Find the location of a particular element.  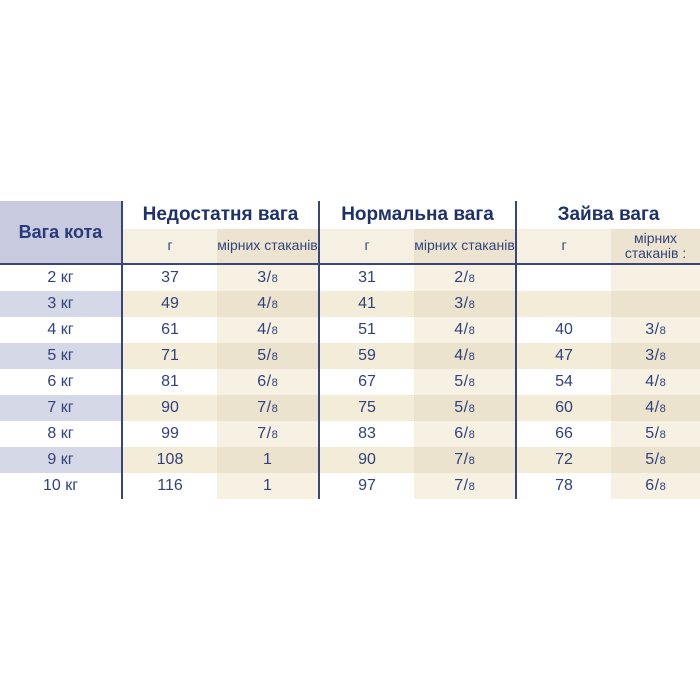

corner-header-cat-weight: Вага кота is located at coordinates (61, 233).